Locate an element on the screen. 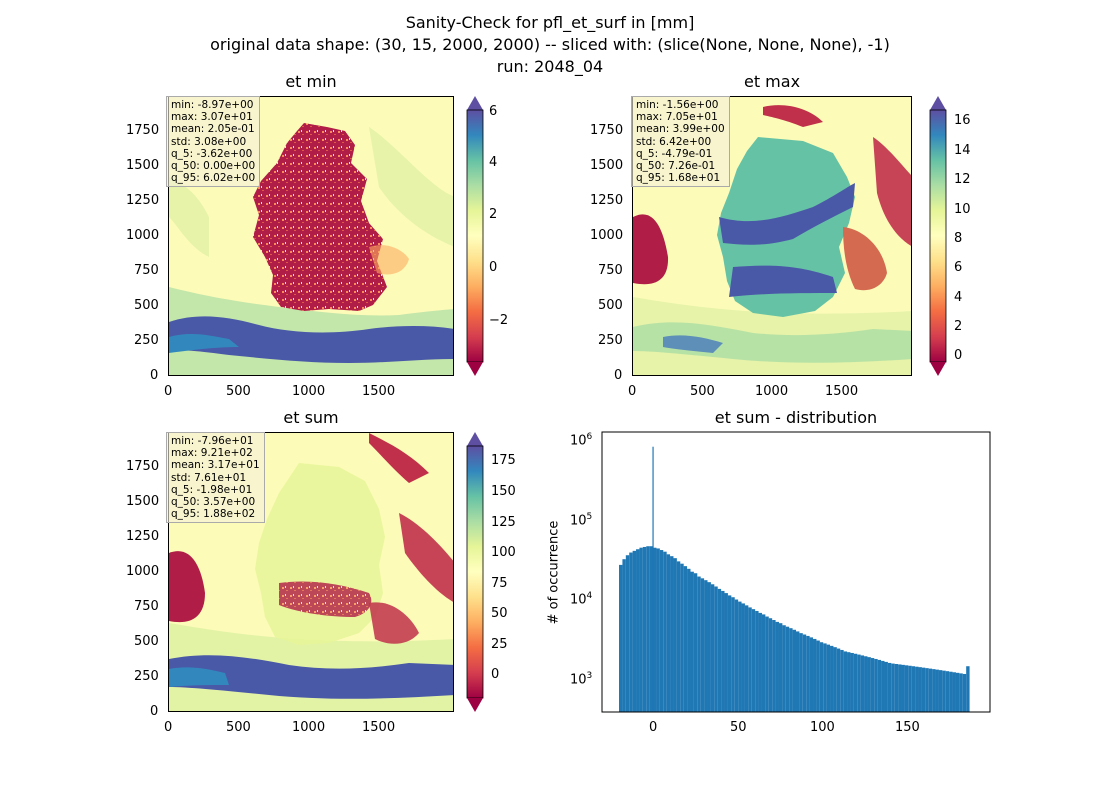 The image size is (1100, 800). et-max-map is located at coordinates (772, 240).